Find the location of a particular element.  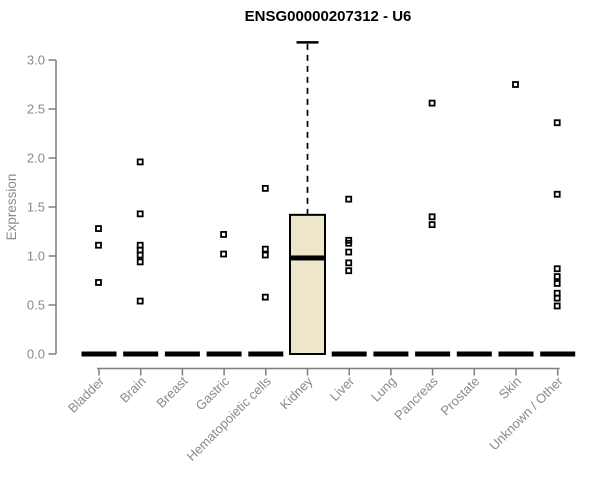

box-iqr is located at coordinates (307, 284).